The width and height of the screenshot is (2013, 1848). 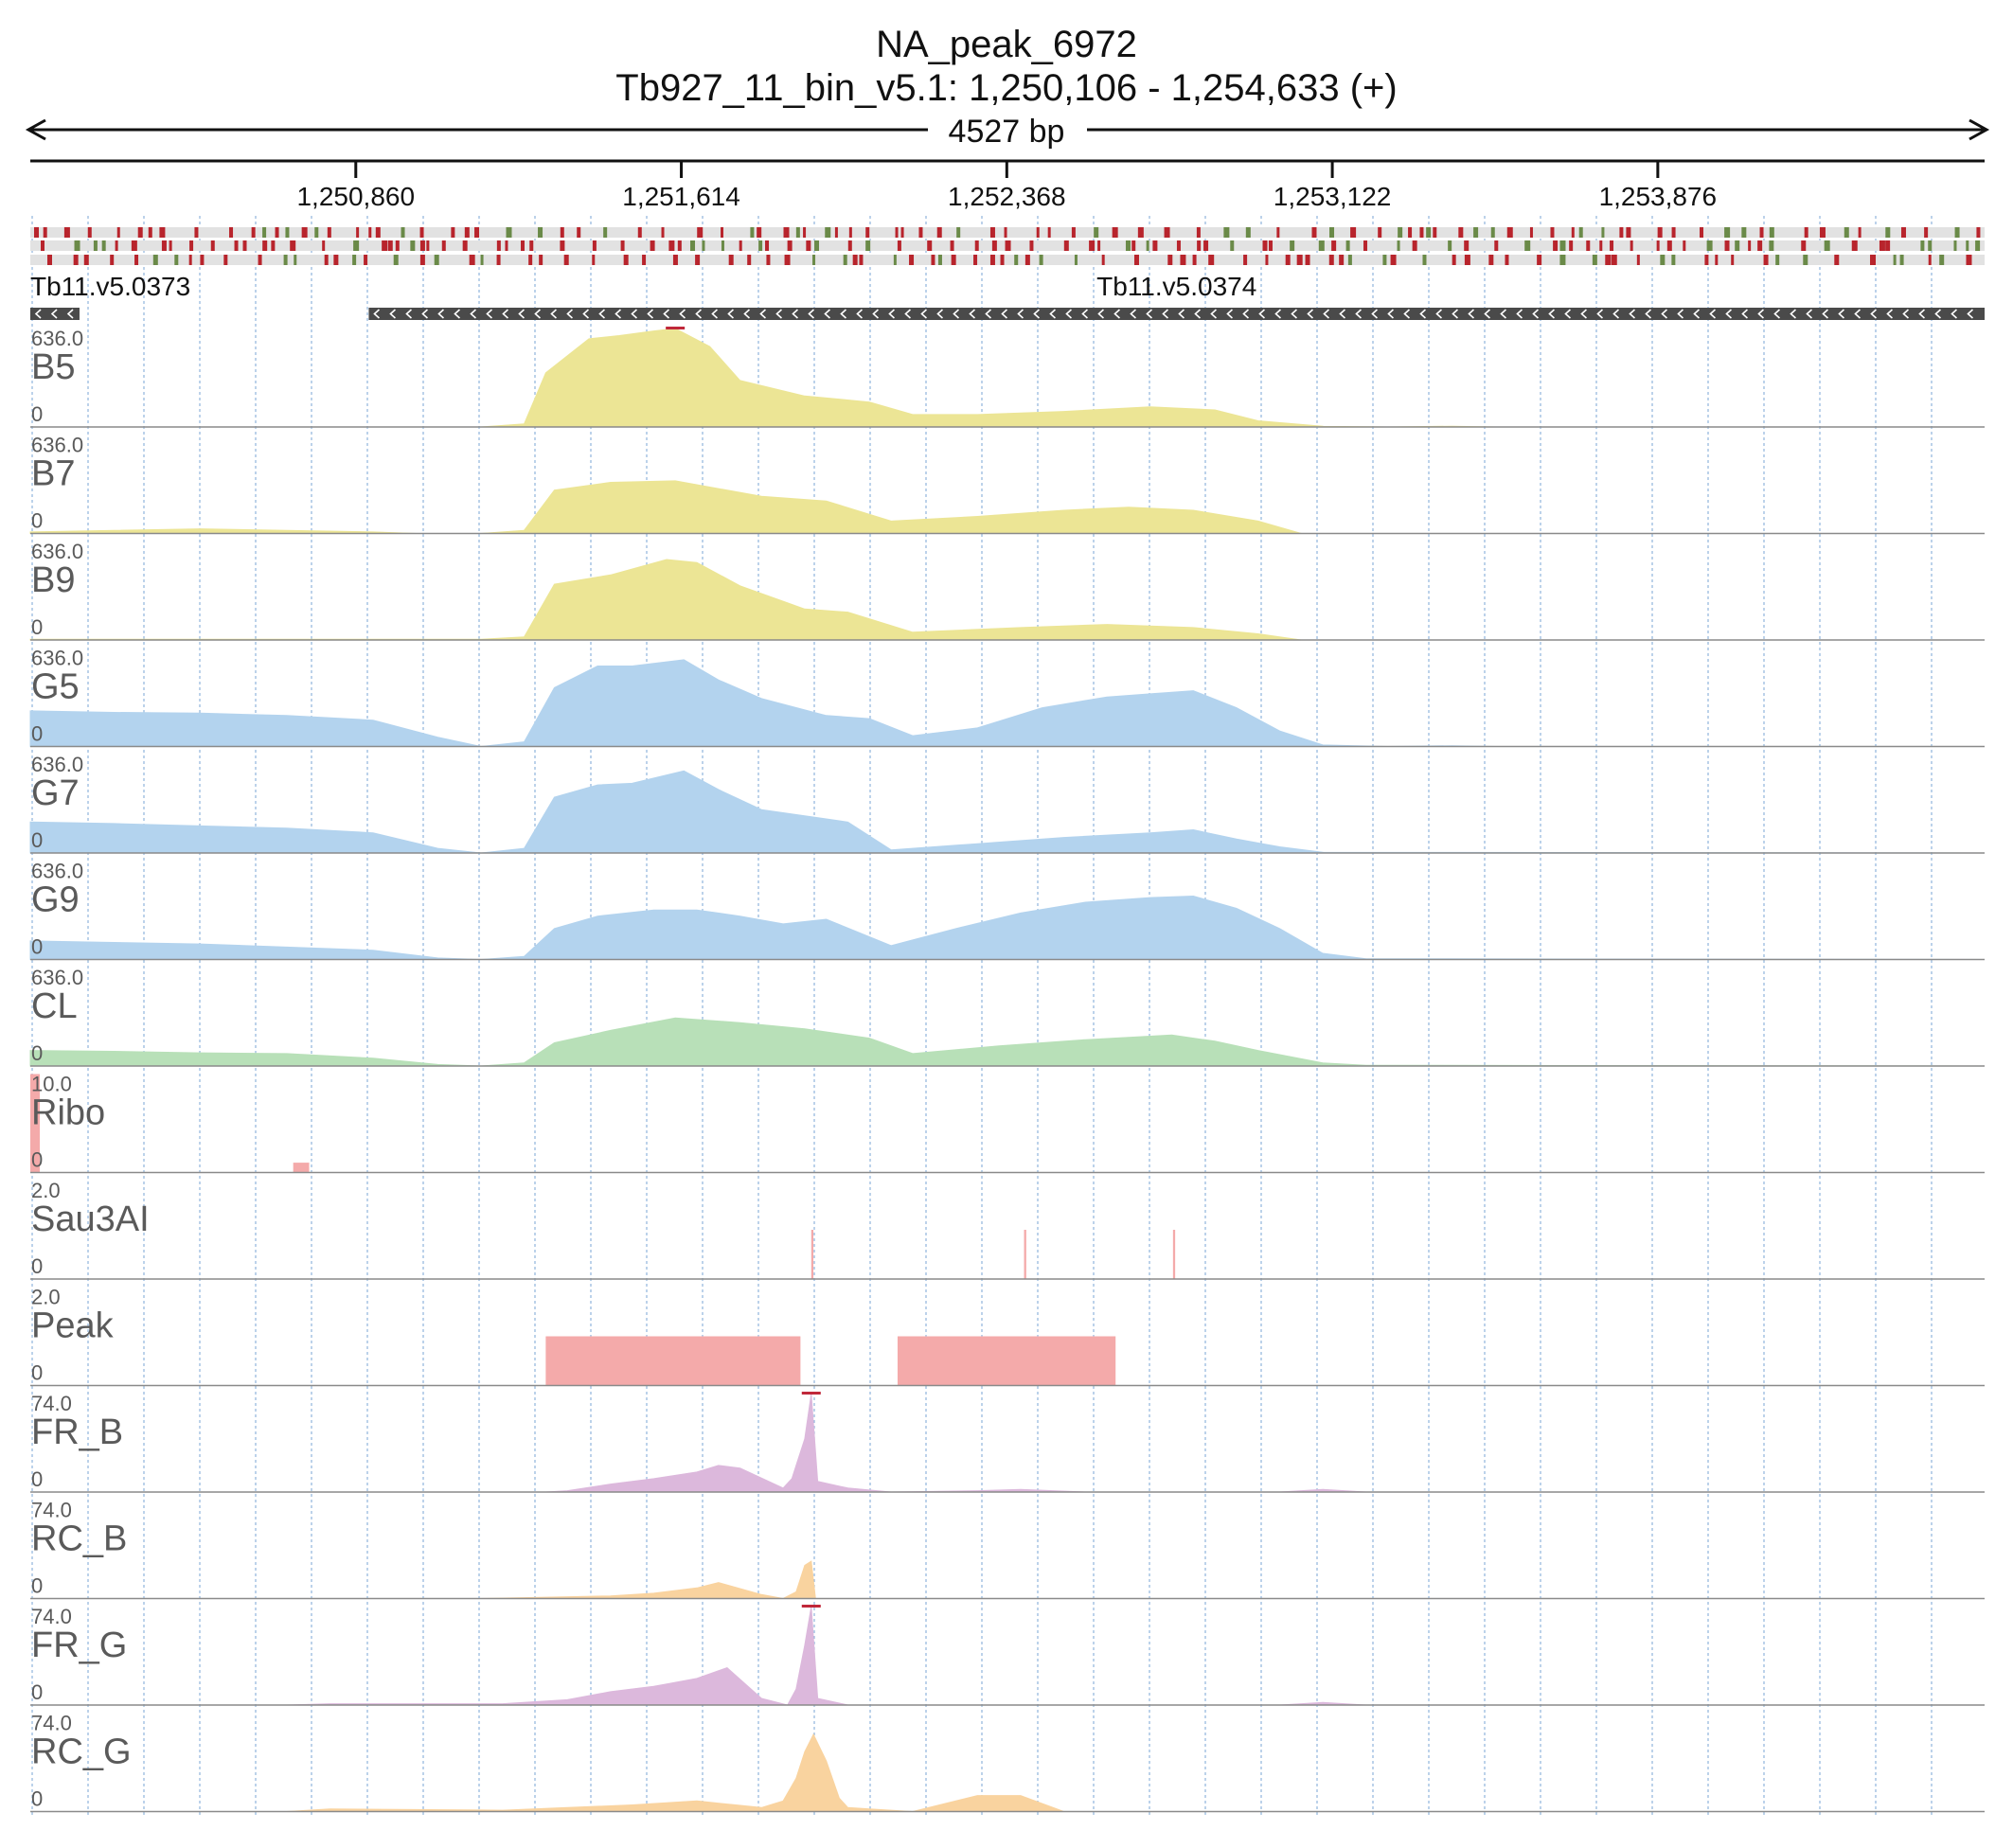 I want to click on track-fr_g: 74.0FR_G 0, so click(x=1007, y=1655).